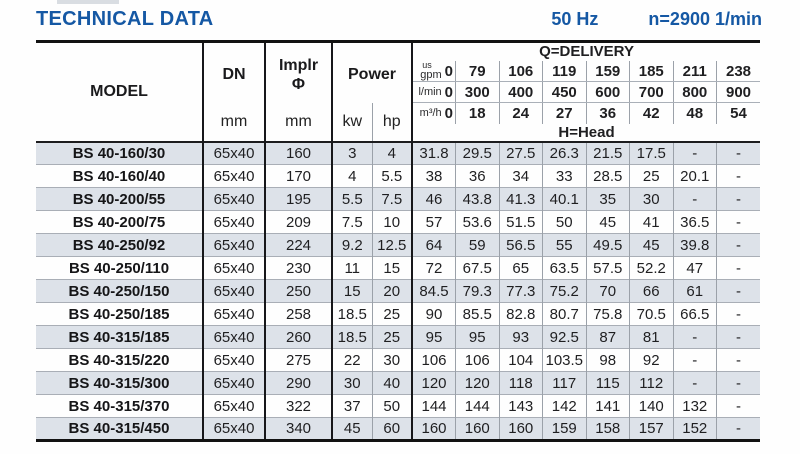  I want to click on head-value-cell: 25, so click(651, 176).